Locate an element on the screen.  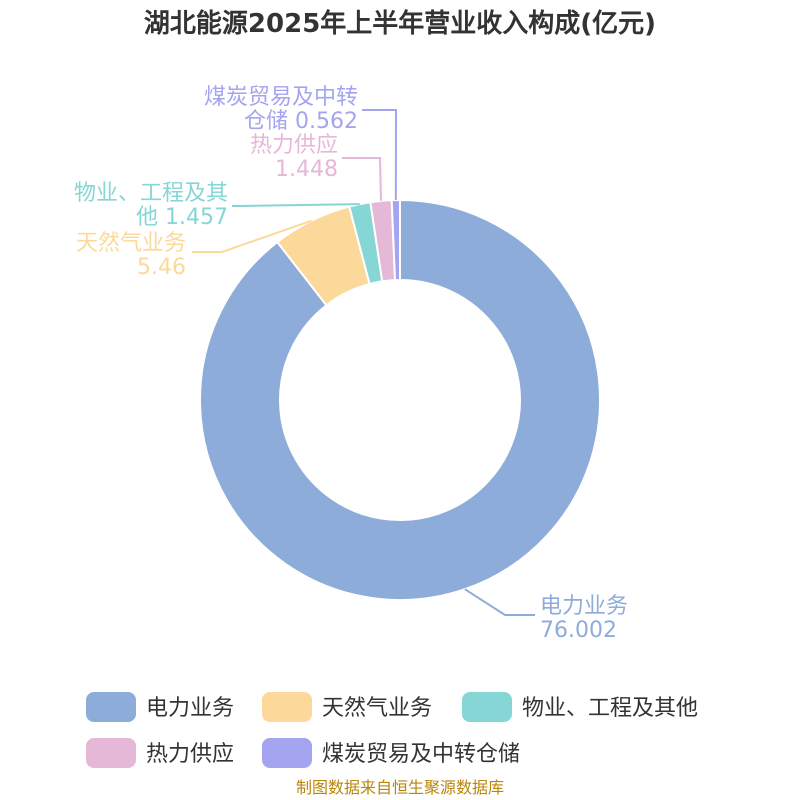
callout-label-0-1: 76.002 is located at coordinates (578, 630).